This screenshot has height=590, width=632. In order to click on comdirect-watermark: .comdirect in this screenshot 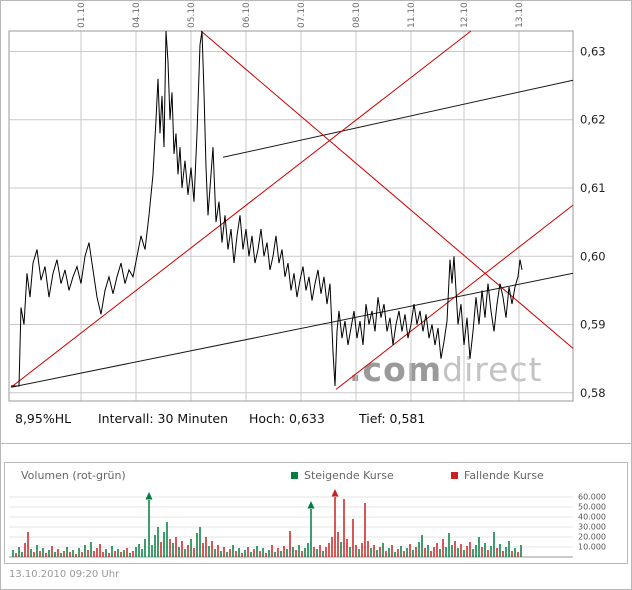, I will do `click(446, 369)`.